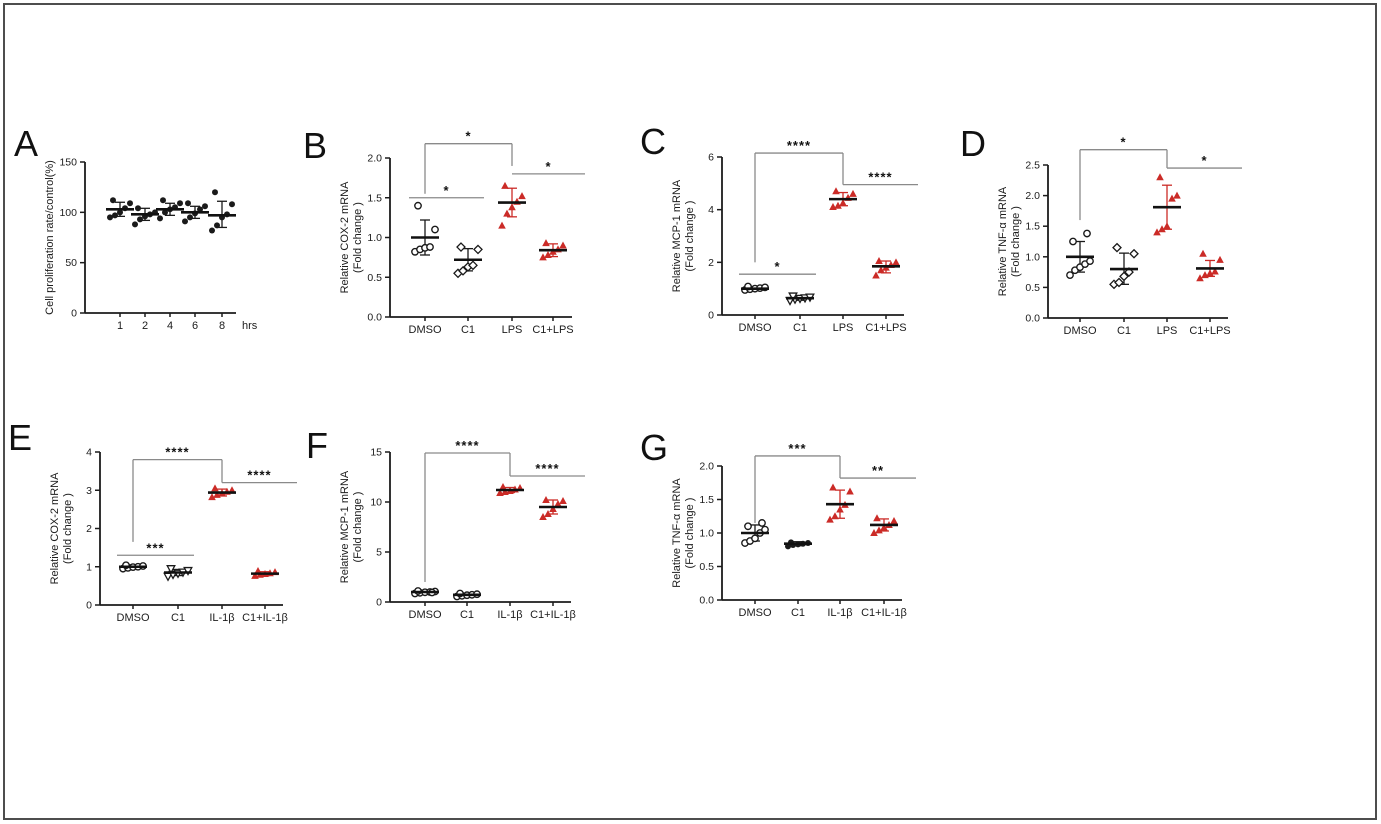 This screenshot has height=824, width=1381. What do you see at coordinates (376, 503) in the screenshot?
I see `svg-text: 10` at bounding box center [376, 503].